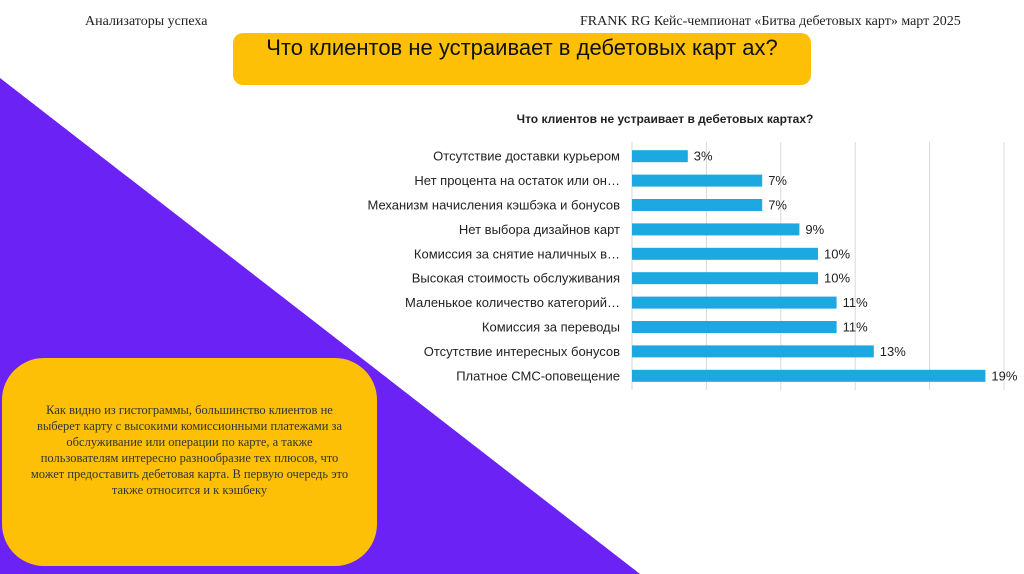  I want to click on chart-bars, so click(809, 266).